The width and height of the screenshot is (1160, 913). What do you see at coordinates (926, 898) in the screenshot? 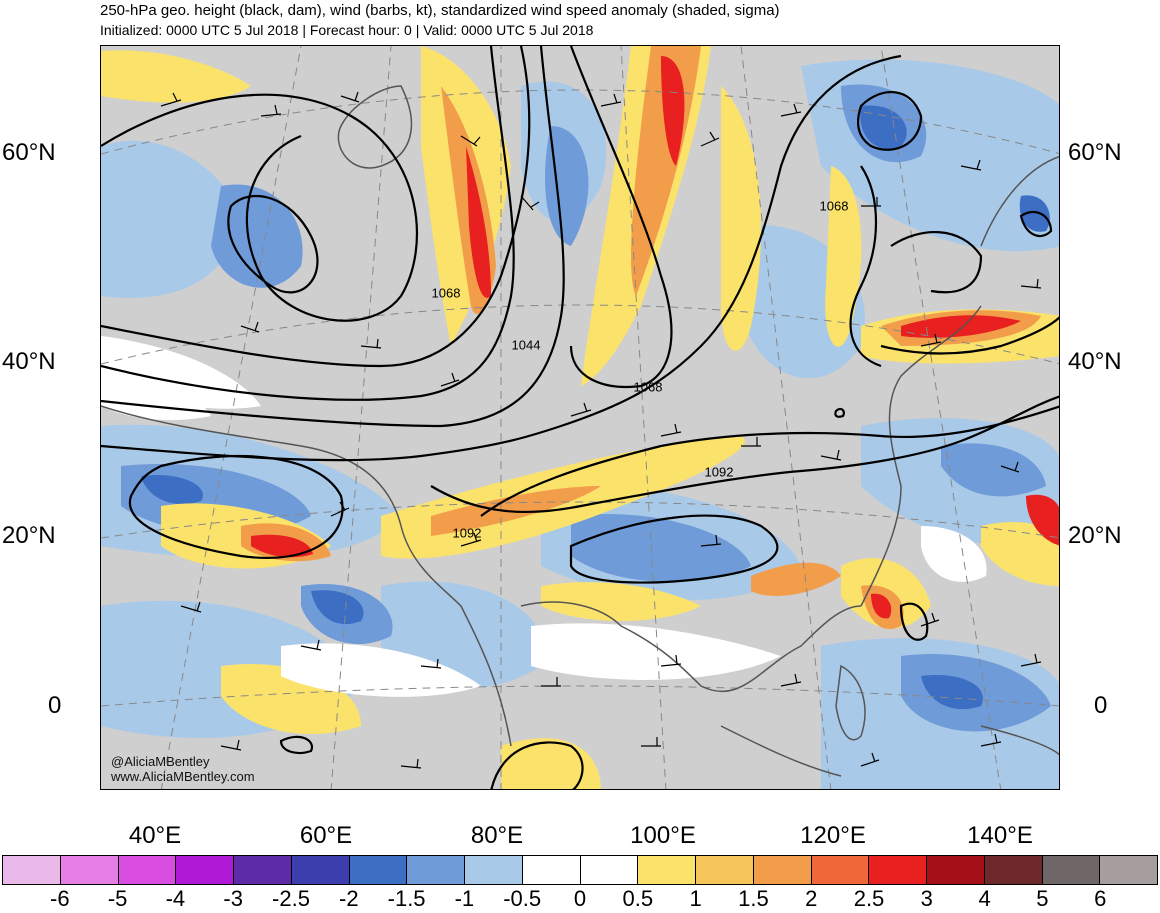
I see `colorbar-tick-label: 3` at bounding box center [926, 898].